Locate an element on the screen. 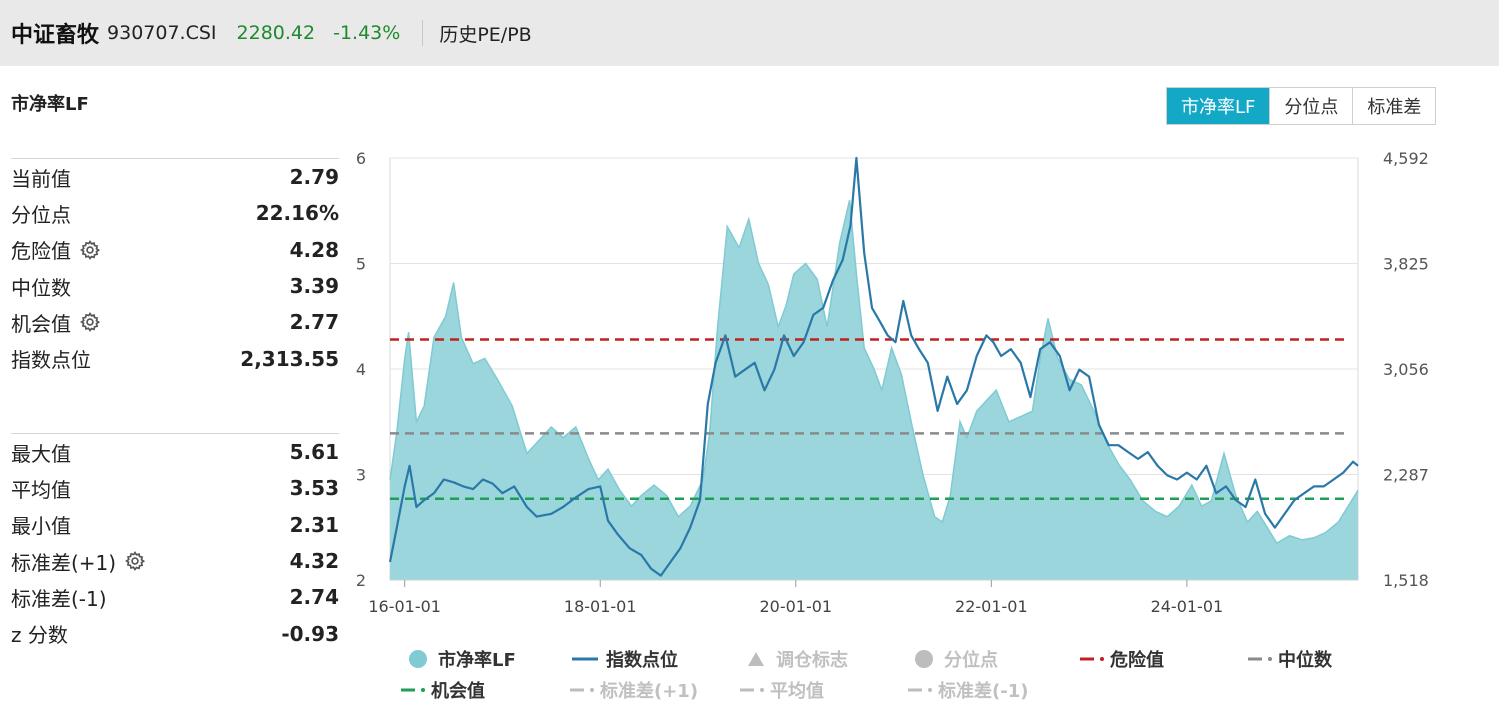 This screenshot has height=720, width=1499. stat-row-index-points: 指数点位 2,313.55 is located at coordinates (175, 358).